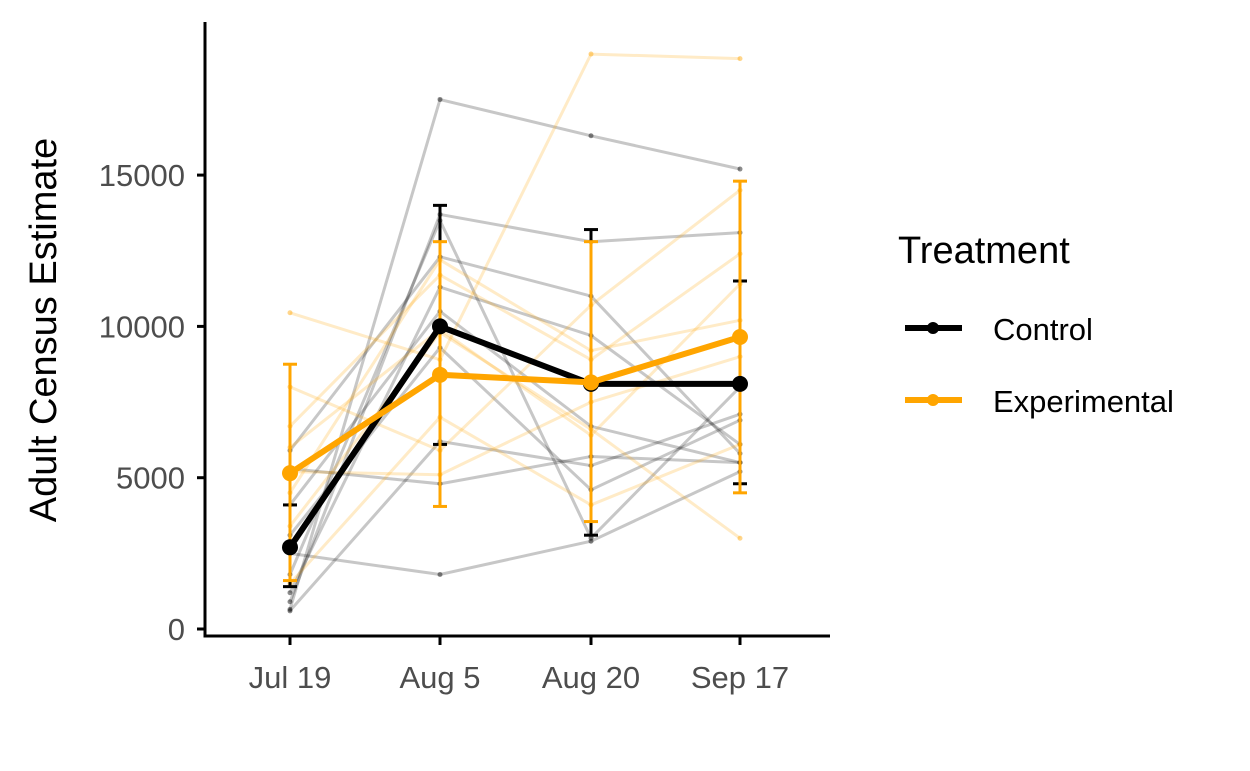 The height and width of the screenshot is (771, 1250). What do you see at coordinates (984, 251) in the screenshot?
I see `legend-title: Treatment` at bounding box center [984, 251].